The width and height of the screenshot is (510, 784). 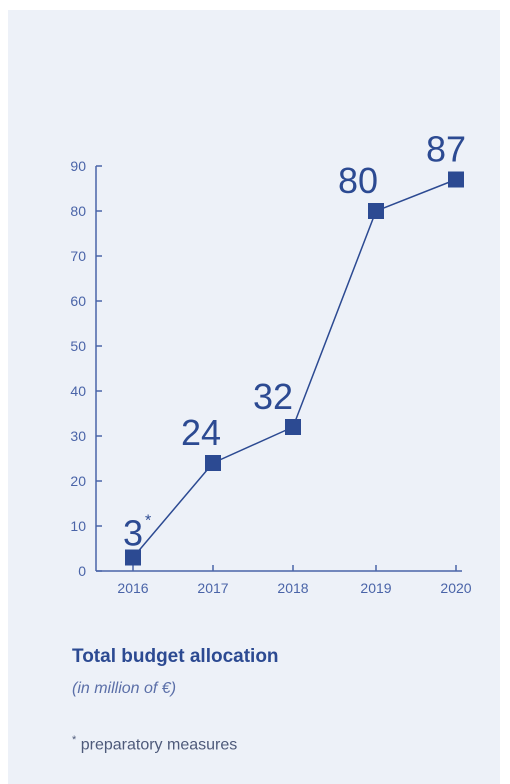 I want to click on y-tick-label: 30, so click(x=78, y=436).